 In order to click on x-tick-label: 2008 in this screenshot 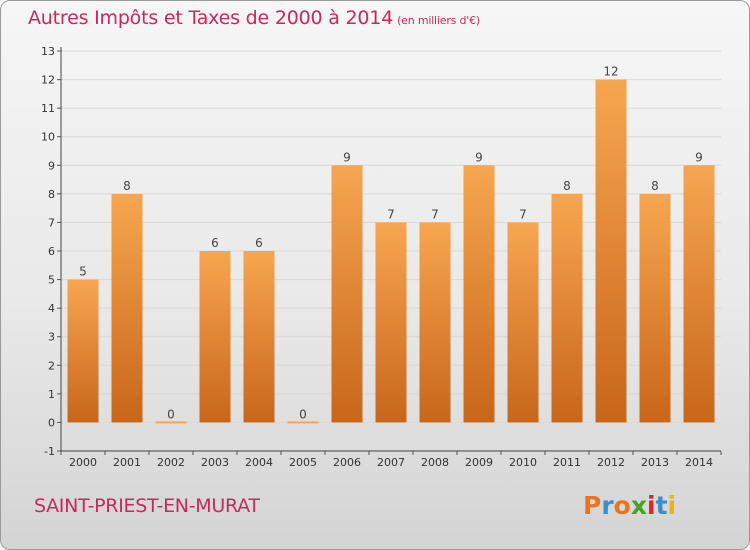, I will do `click(435, 462)`.